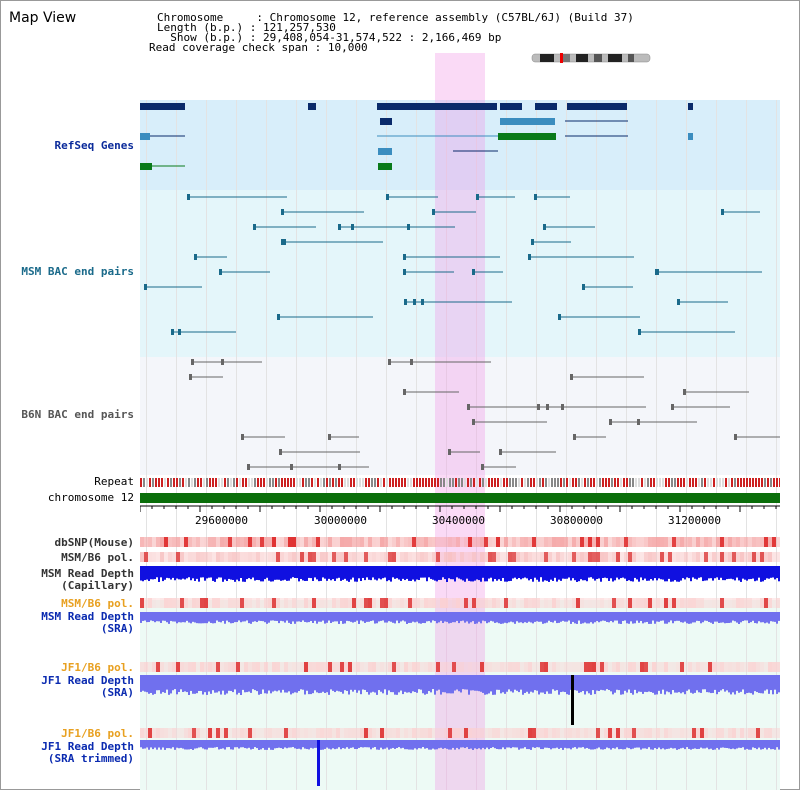 The image size is (800, 790). Describe the element at coordinates (592, 58) in the screenshot. I see `chromosome-ideogram` at that location.